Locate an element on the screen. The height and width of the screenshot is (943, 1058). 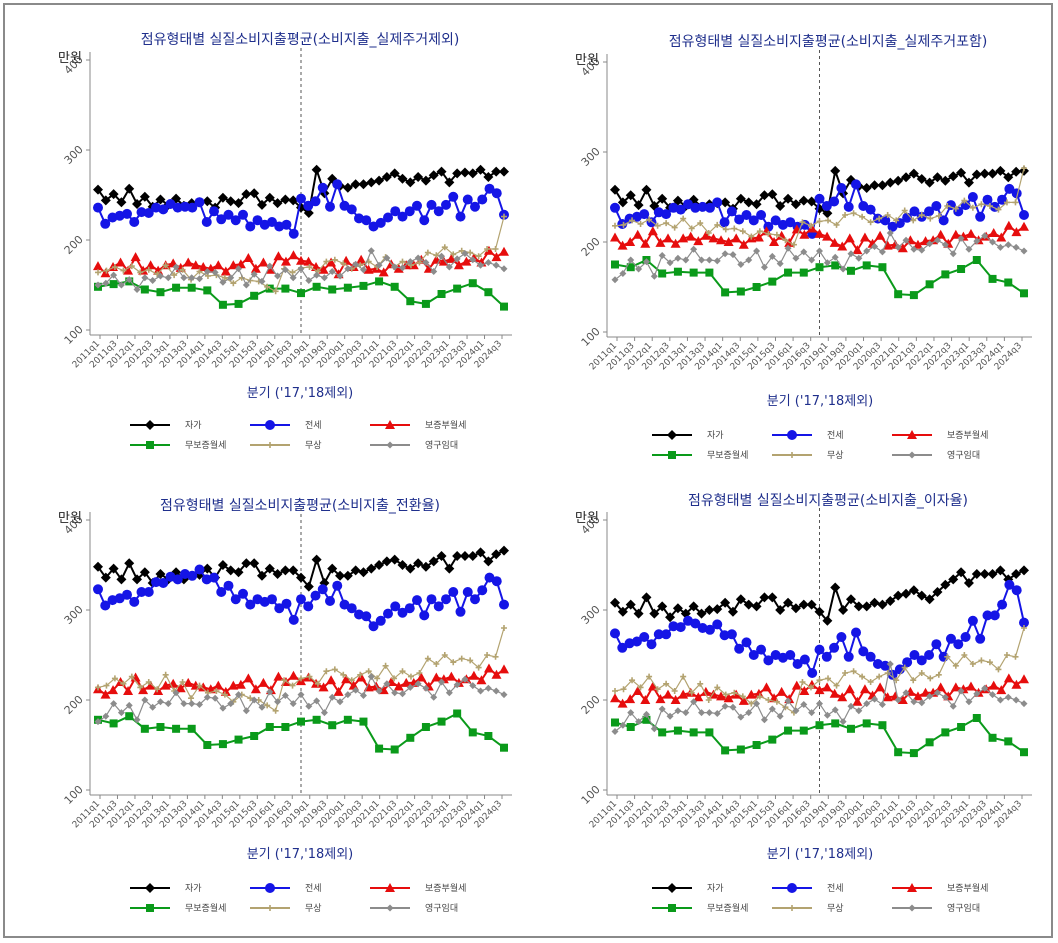
legend-label: 전세 is located at coordinates (313, 425).